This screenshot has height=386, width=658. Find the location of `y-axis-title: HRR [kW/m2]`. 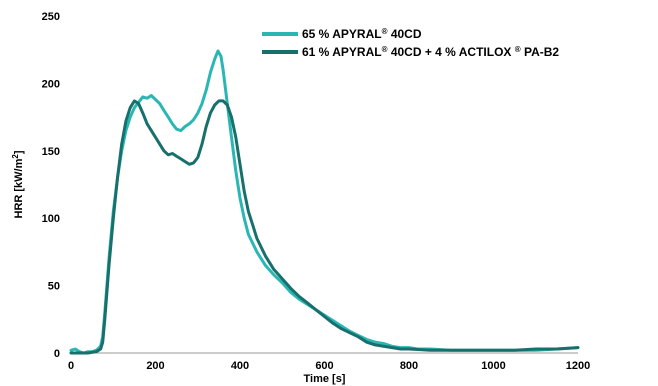

y-axis-title: HRR [kW/m2] is located at coordinates (18, 184).